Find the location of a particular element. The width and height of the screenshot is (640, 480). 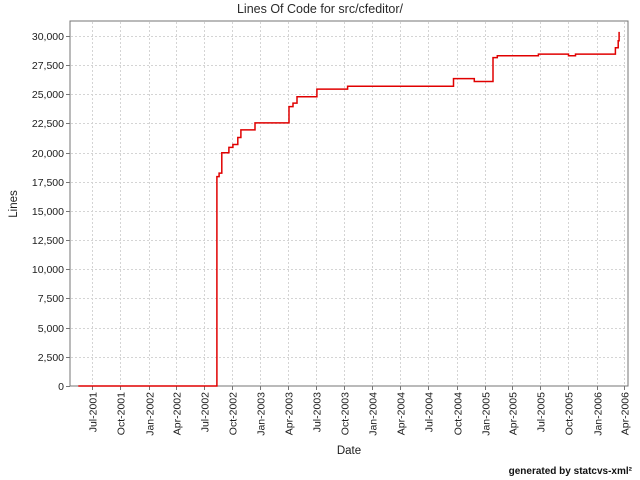

x-tick-label: Oct-2001 is located at coordinates (122, 413).